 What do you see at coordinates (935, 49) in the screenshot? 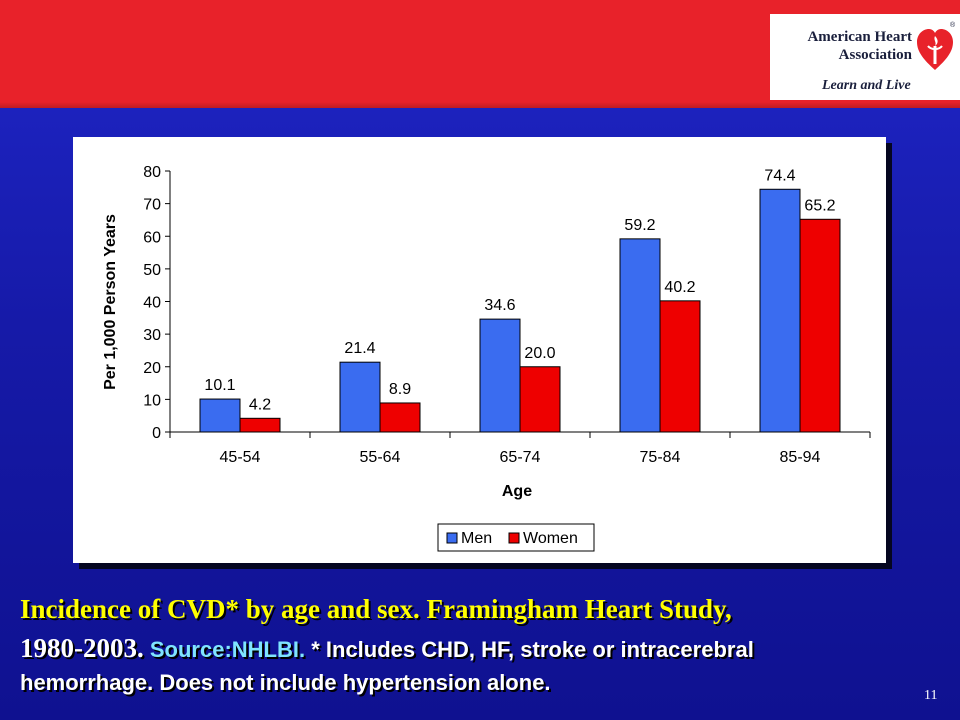
I see `heart-torch-icon` at bounding box center [935, 49].